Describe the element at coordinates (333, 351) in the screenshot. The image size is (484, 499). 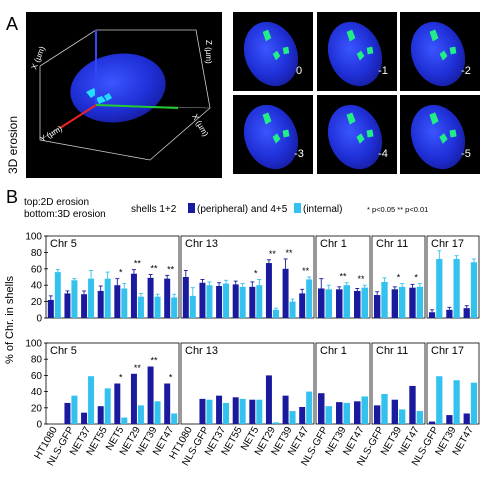
I see `facet-title: Chr 1` at that location.